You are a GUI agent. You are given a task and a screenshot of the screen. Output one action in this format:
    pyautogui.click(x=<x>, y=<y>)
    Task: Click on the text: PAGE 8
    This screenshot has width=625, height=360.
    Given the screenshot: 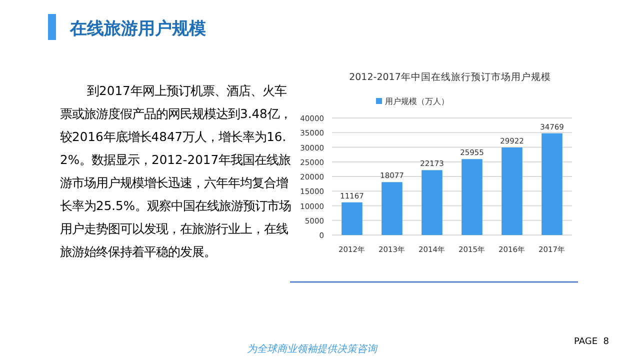 What is the action you would take?
    pyautogui.click(x=592, y=342)
    